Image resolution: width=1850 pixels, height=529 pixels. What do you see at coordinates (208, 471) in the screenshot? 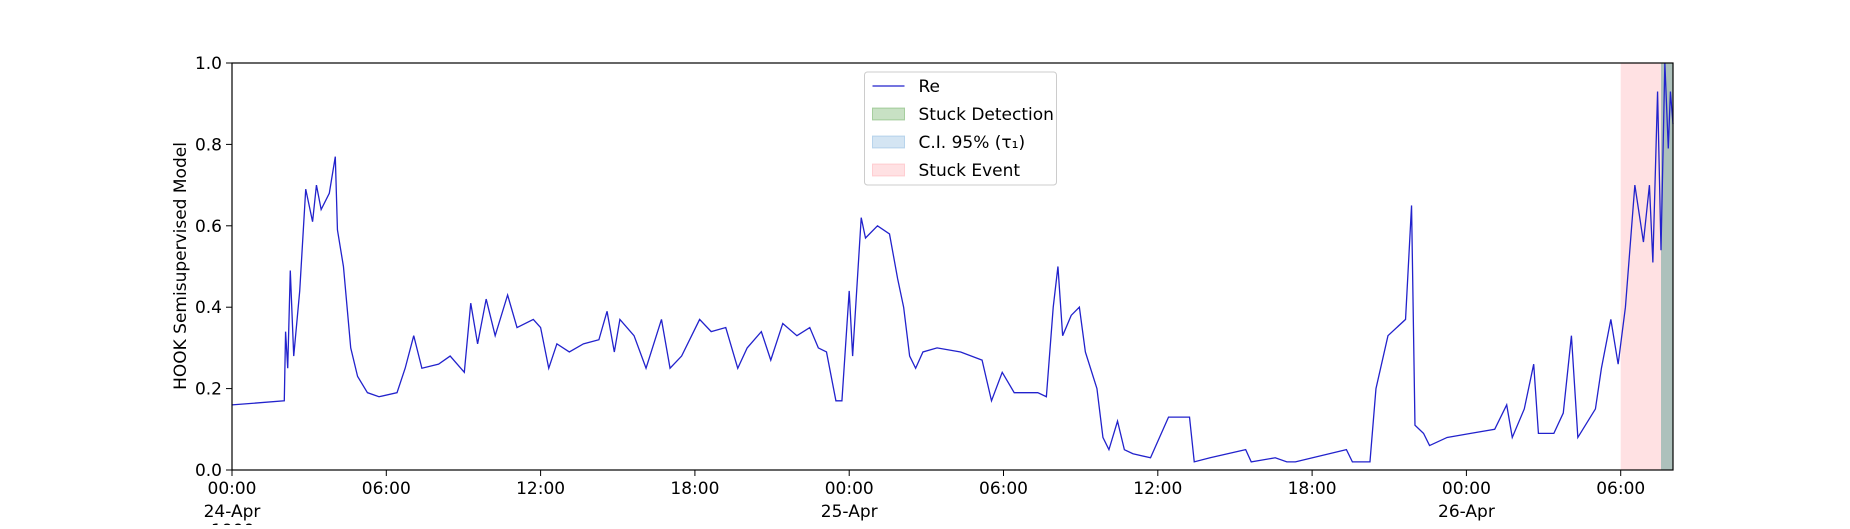
I see `y-tick-label: 0.0` at bounding box center [208, 471].